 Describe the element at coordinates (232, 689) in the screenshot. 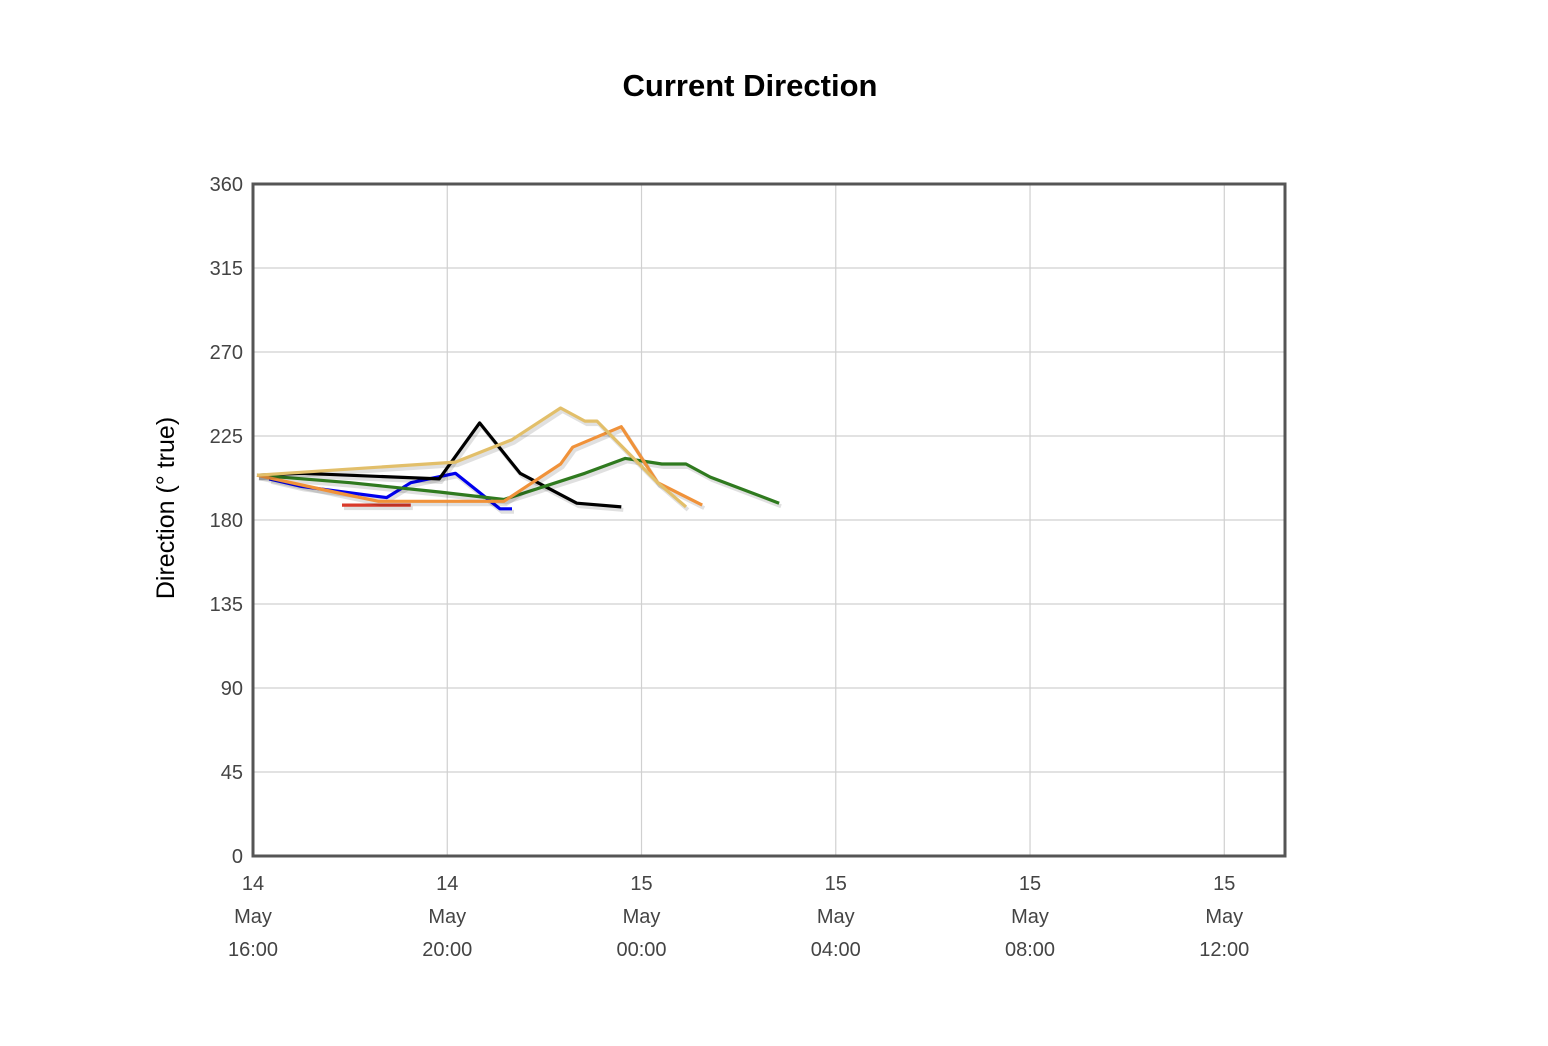

I see `y-tick-label: 90` at that location.